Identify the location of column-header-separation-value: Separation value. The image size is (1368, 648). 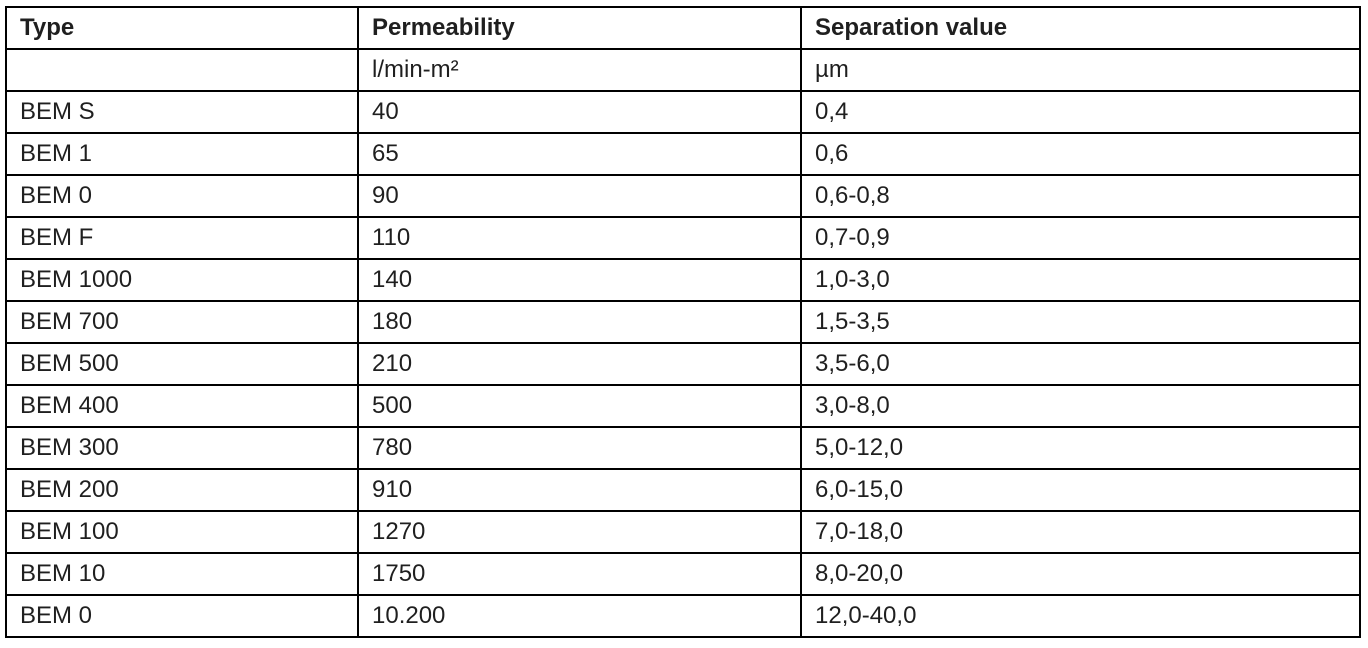
(1080, 28).